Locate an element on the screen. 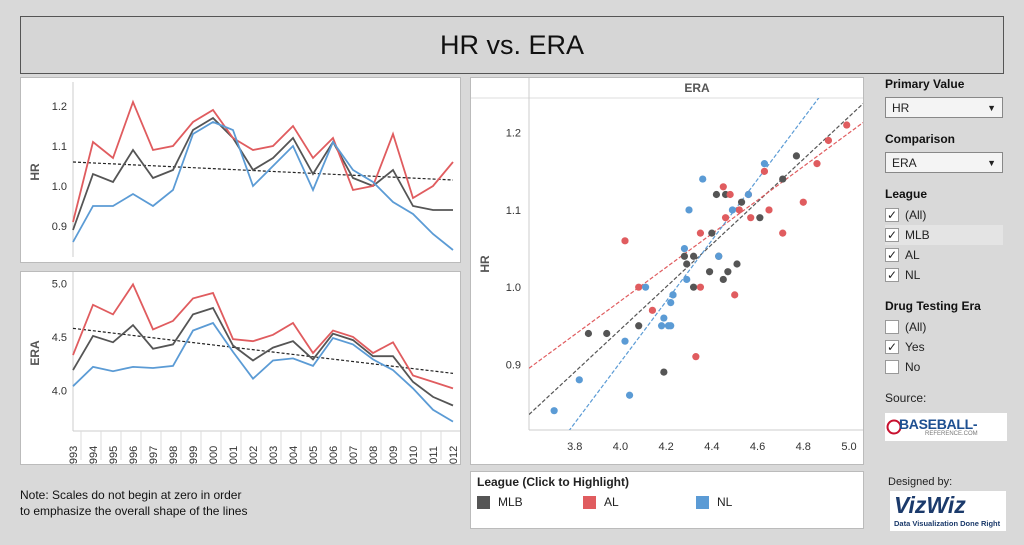 This screenshot has height=545, width=1024. league-legend: League (Click to Highlight) MLB AL NL is located at coordinates (667, 500).